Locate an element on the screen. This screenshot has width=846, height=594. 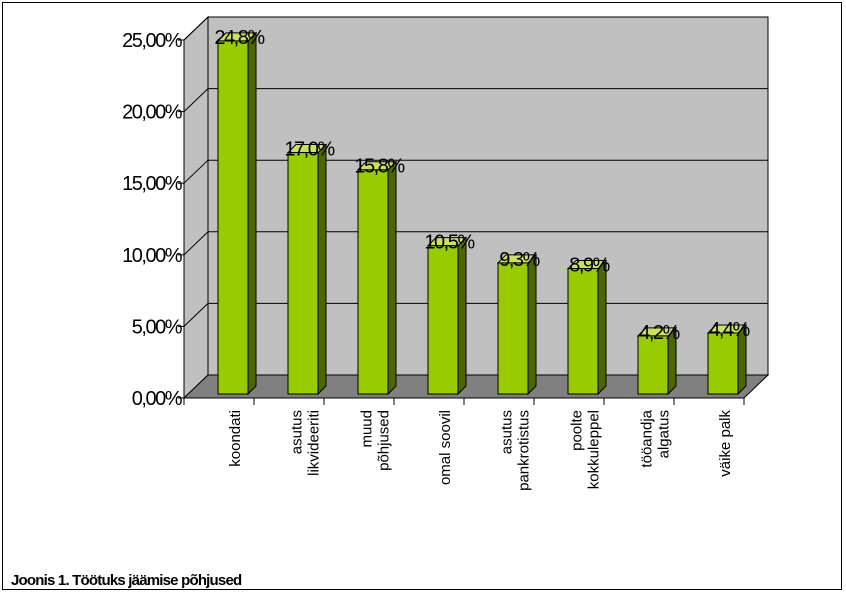
y-tick-label: 5,00% is located at coordinates (157, 327).